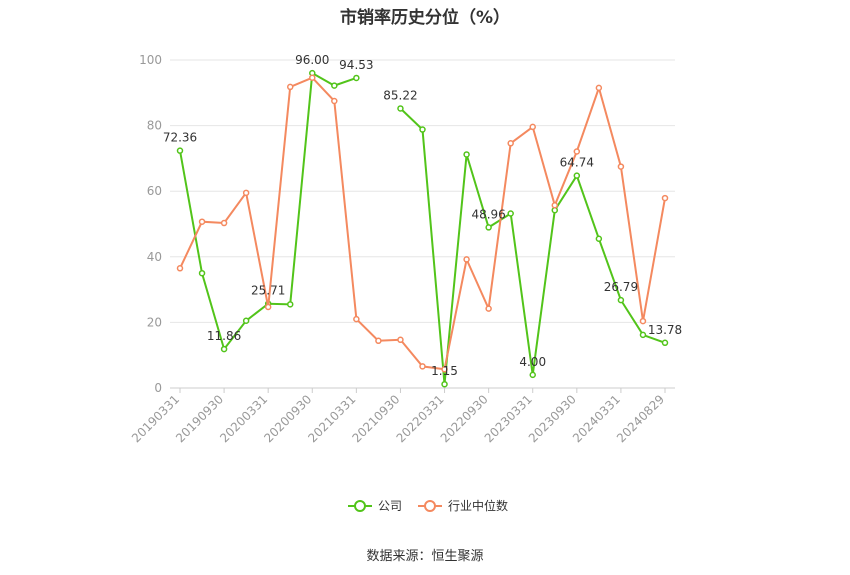  Describe the element at coordinates (640, 418) in the screenshot. I see `x-tick-label: 20240829` at that location.